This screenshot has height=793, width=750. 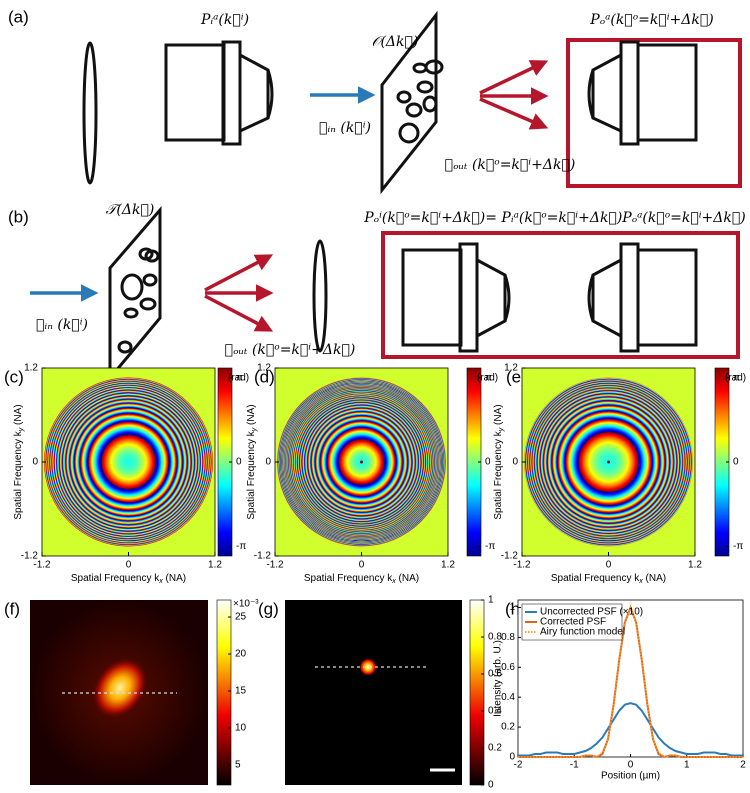 I want to click on colorbar-tick-label: 0.6, so click(x=495, y=674).